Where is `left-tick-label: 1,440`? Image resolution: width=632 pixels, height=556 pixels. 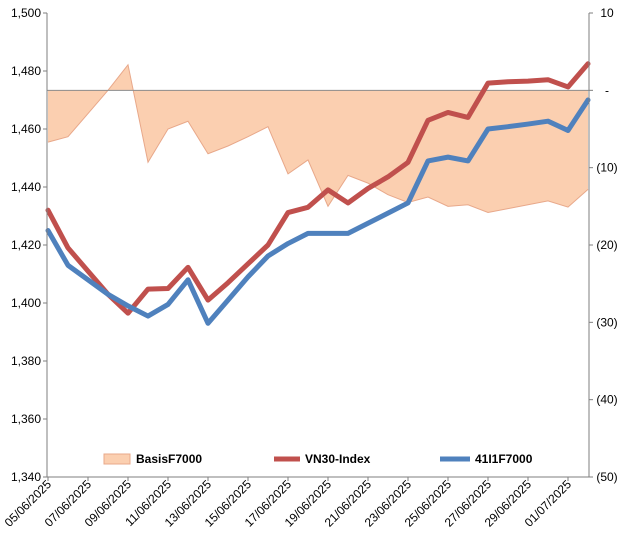 left-tick-label: 1,440 is located at coordinates (26, 187).